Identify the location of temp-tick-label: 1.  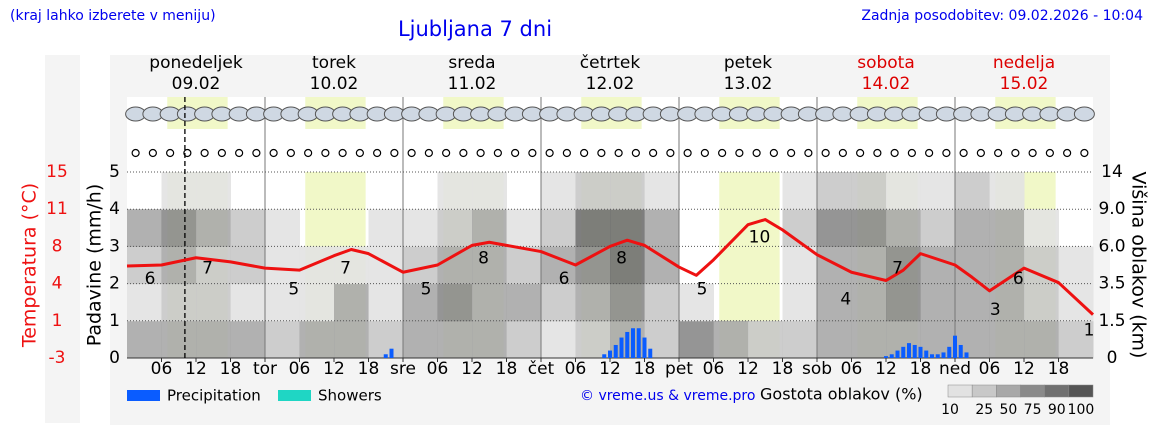
(57, 321).